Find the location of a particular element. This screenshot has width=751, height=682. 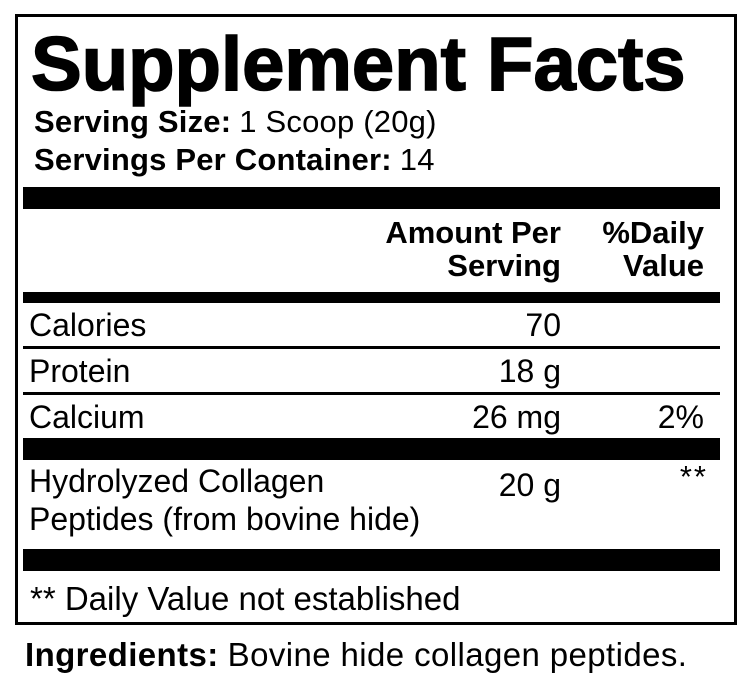

nutrient-daily-value: 2% is located at coordinates (680, 417).